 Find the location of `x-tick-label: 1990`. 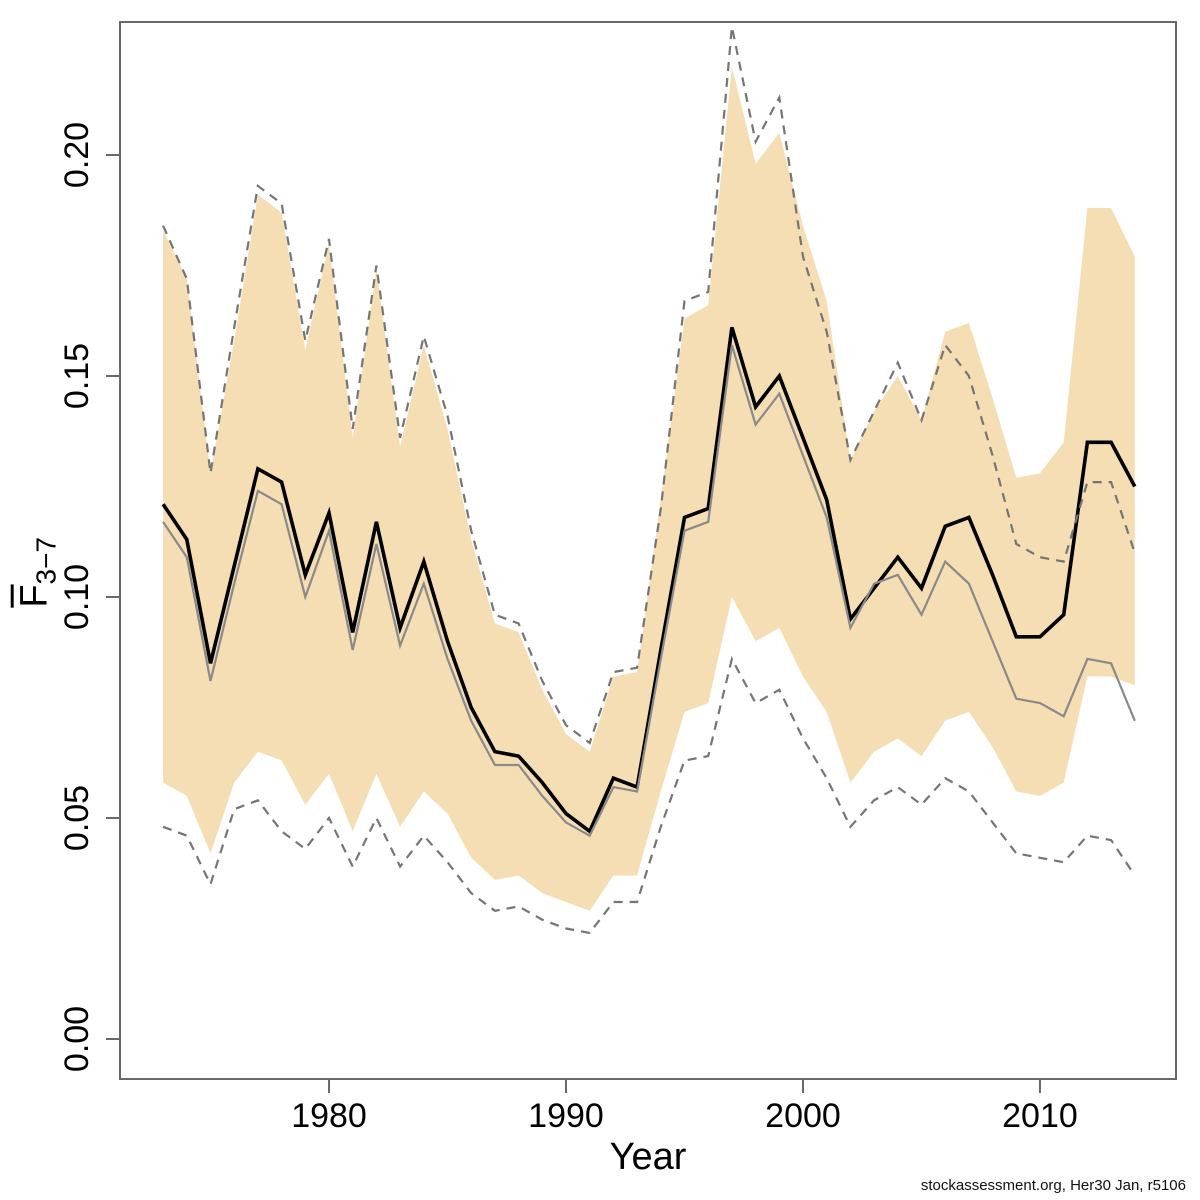

x-tick-label: 1990 is located at coordinates (566, 1116).